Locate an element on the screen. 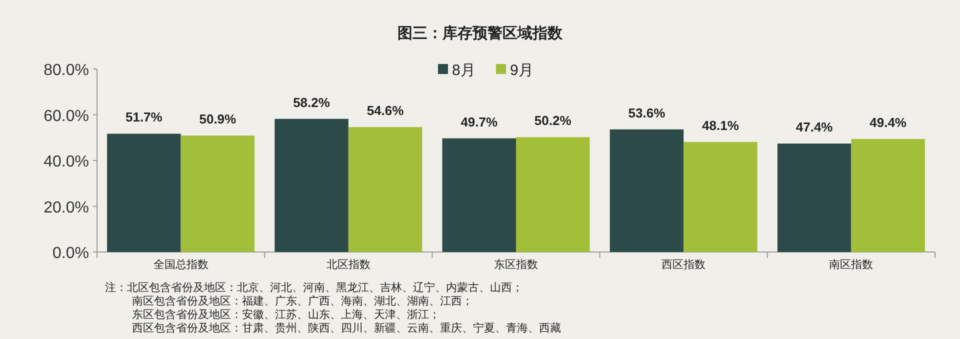 This screenshot has height=339, width=960. x-tick-label: 全国总指数 is located at coordinates (180, 264).